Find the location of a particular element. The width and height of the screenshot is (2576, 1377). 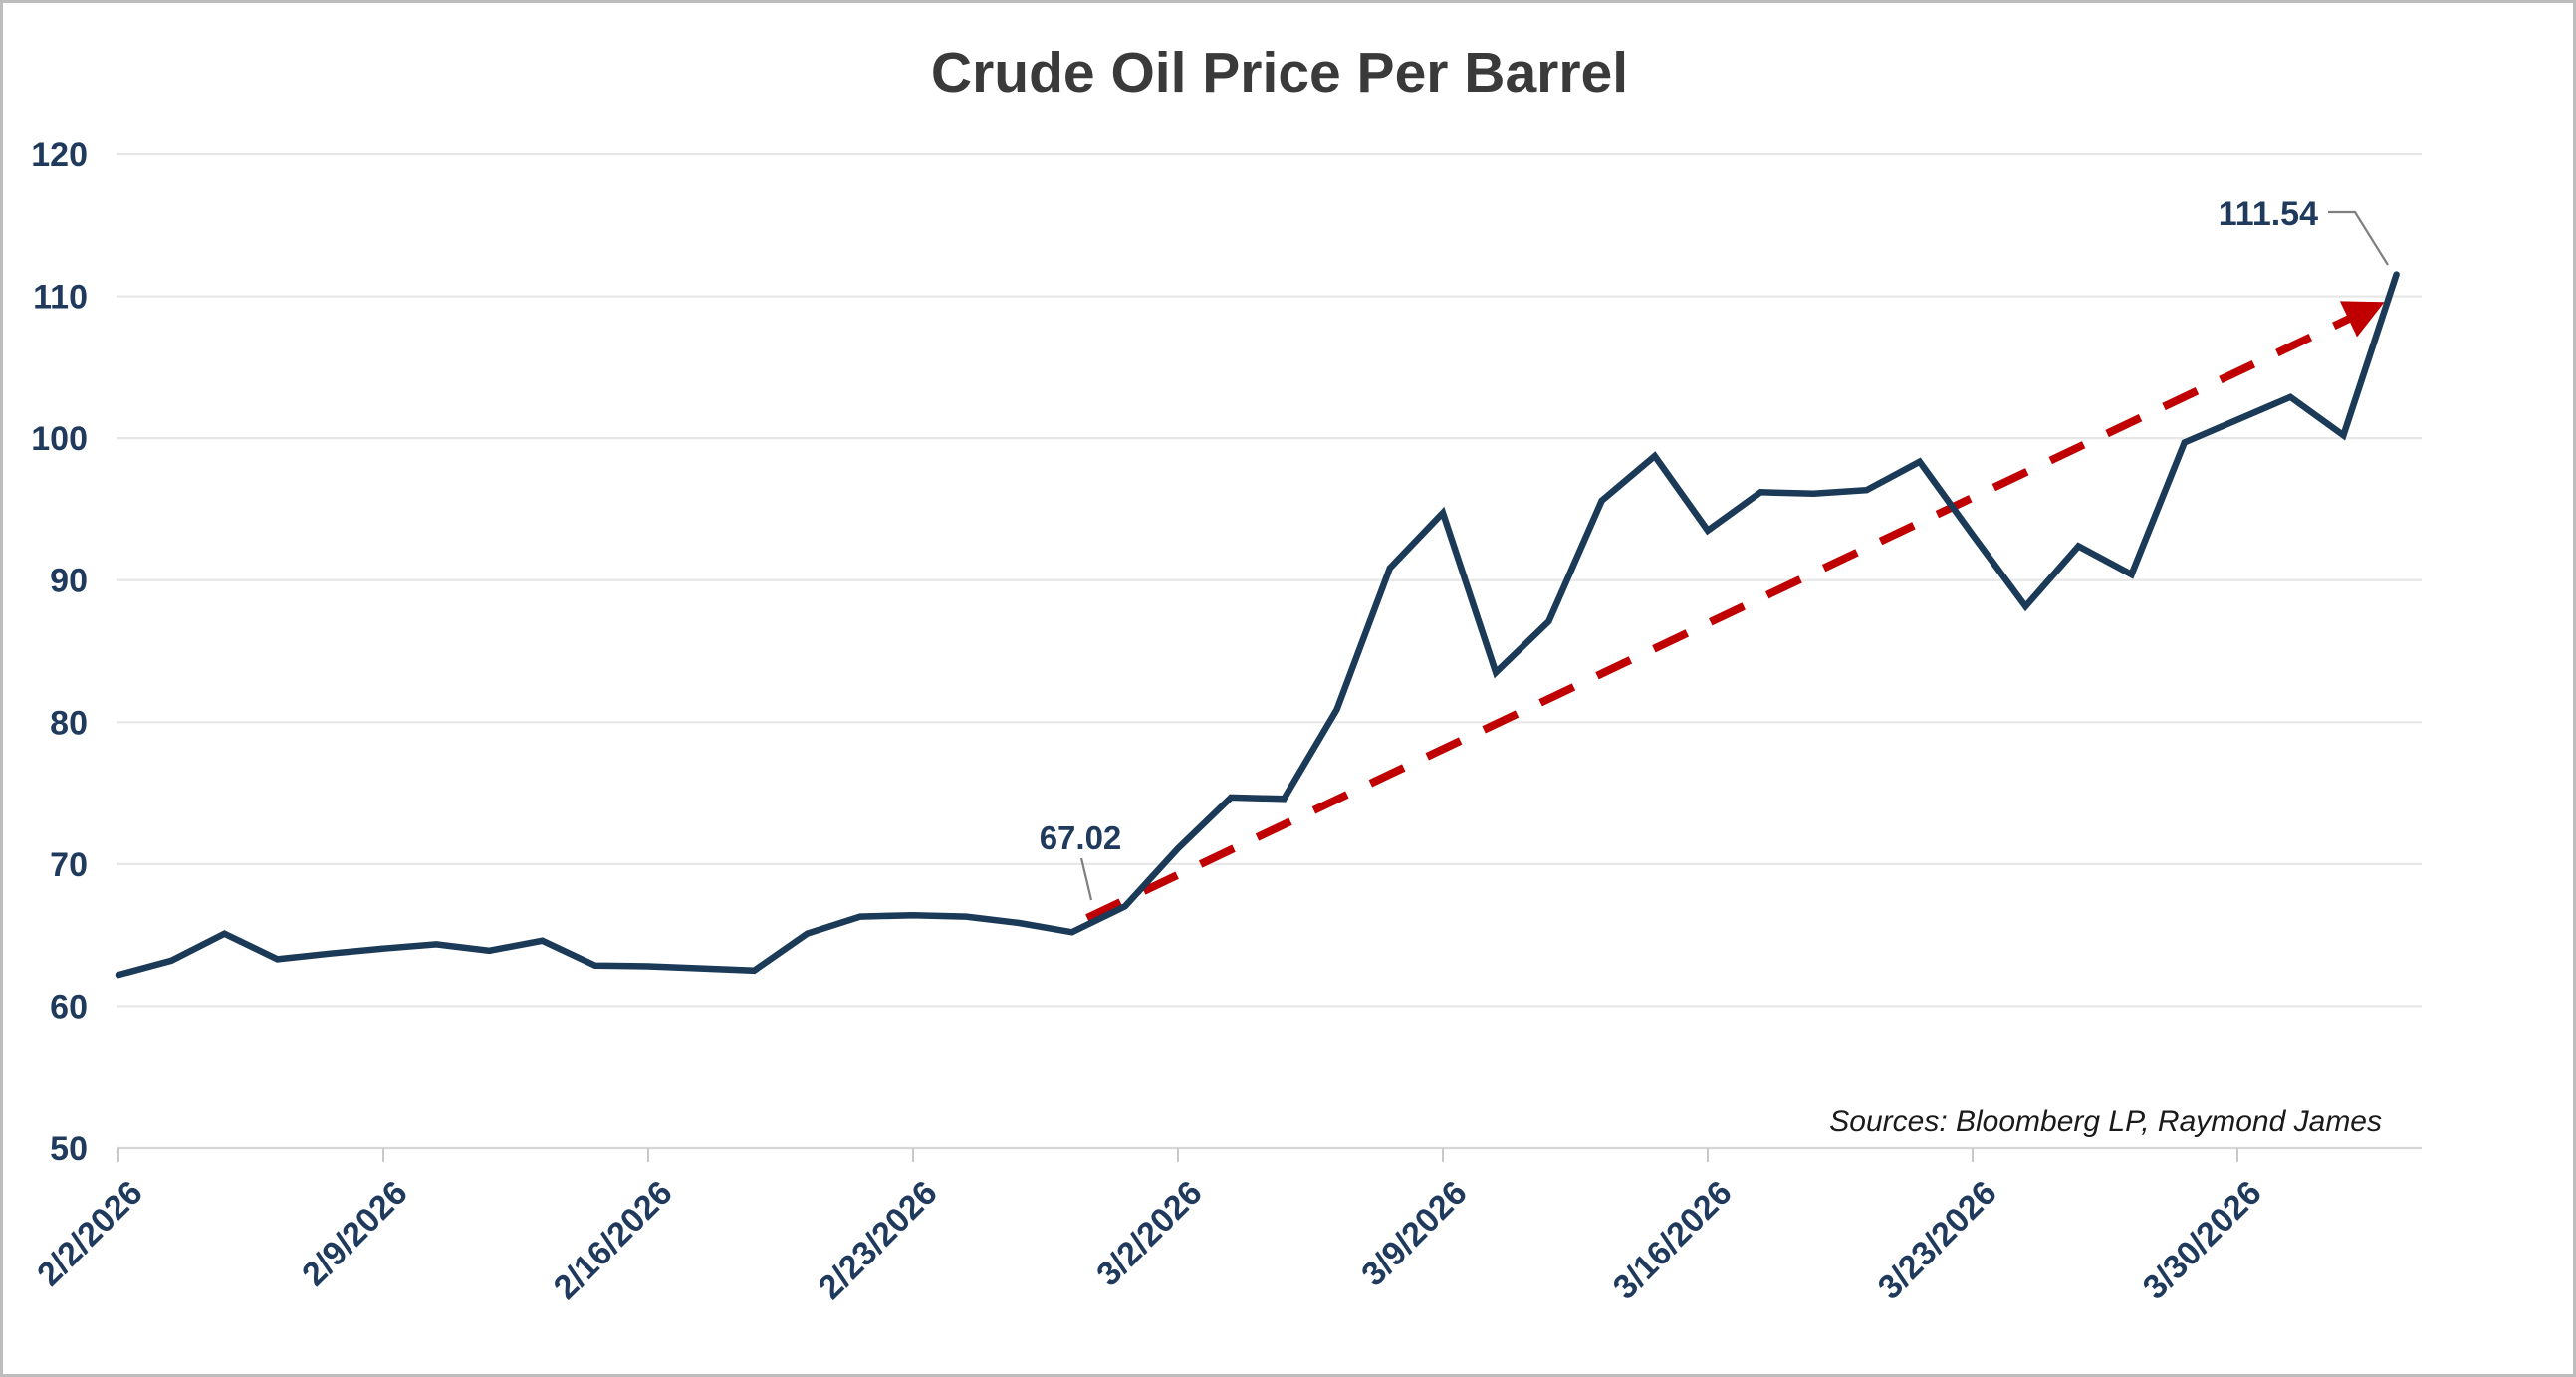

annotation-start-label: 67.02 is located at coordinates (1081, 837).